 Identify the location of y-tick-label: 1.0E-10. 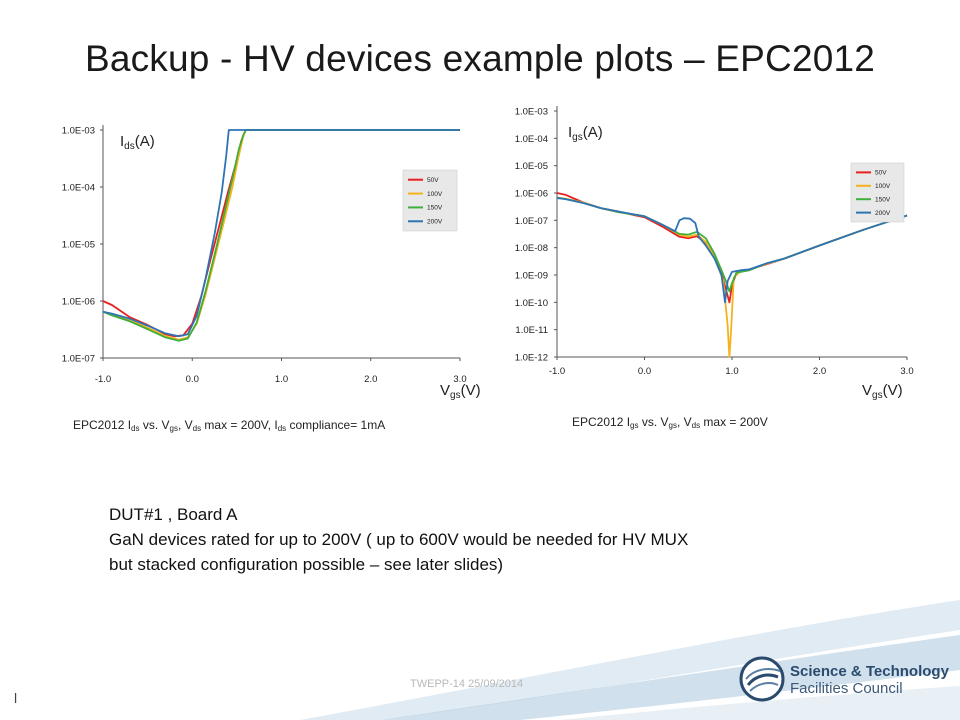
(531, 303).